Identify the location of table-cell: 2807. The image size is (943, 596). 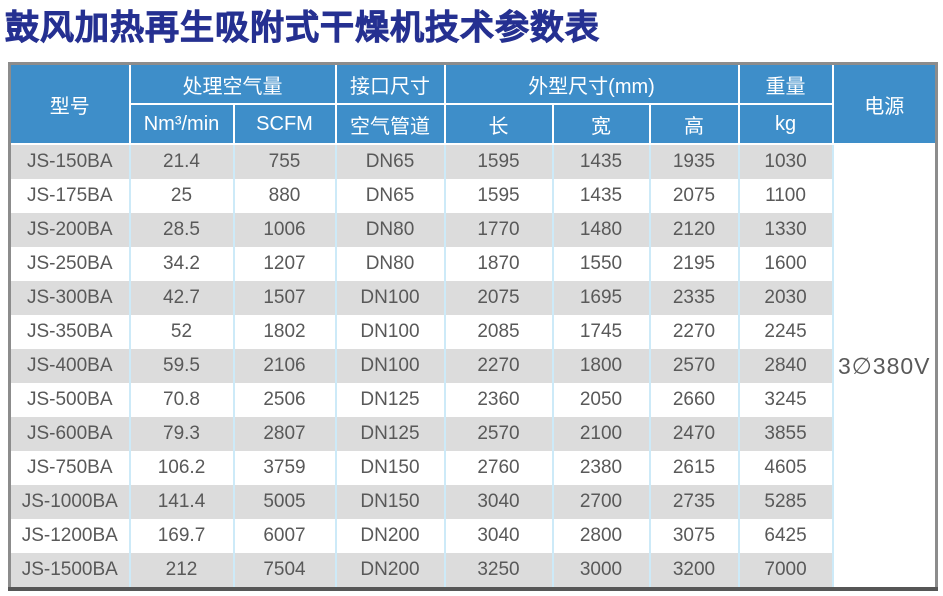
(284, 434).